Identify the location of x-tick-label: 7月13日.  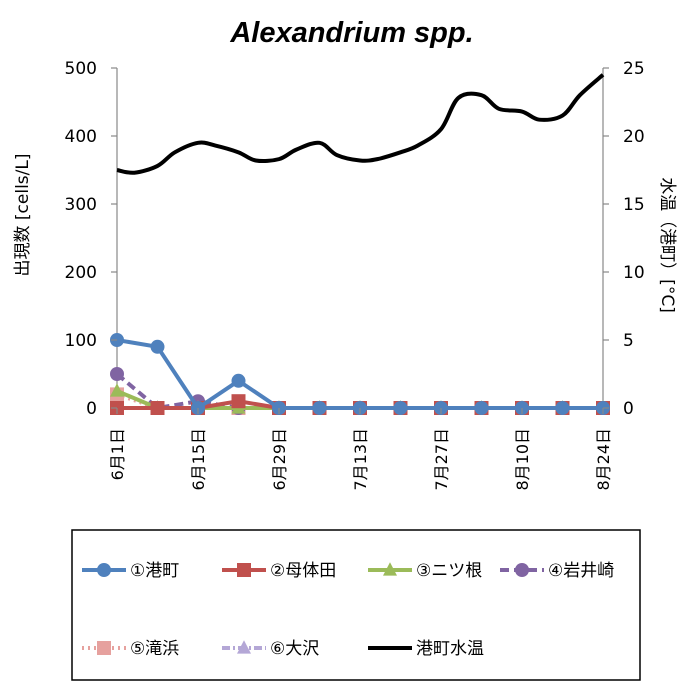
(360, 459).